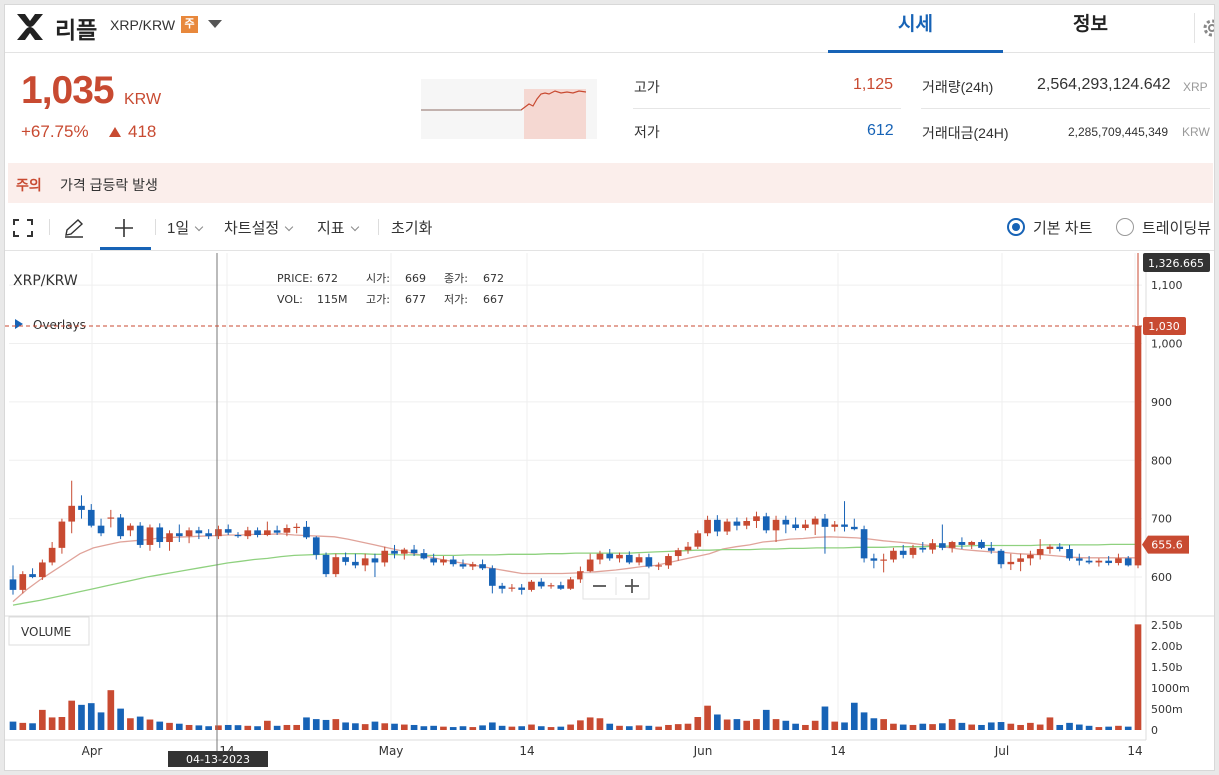  What do you see at coordinates (1125, 227) in the screenshot?
I see `tradingview-radio` at bounding box center [1125, 227].